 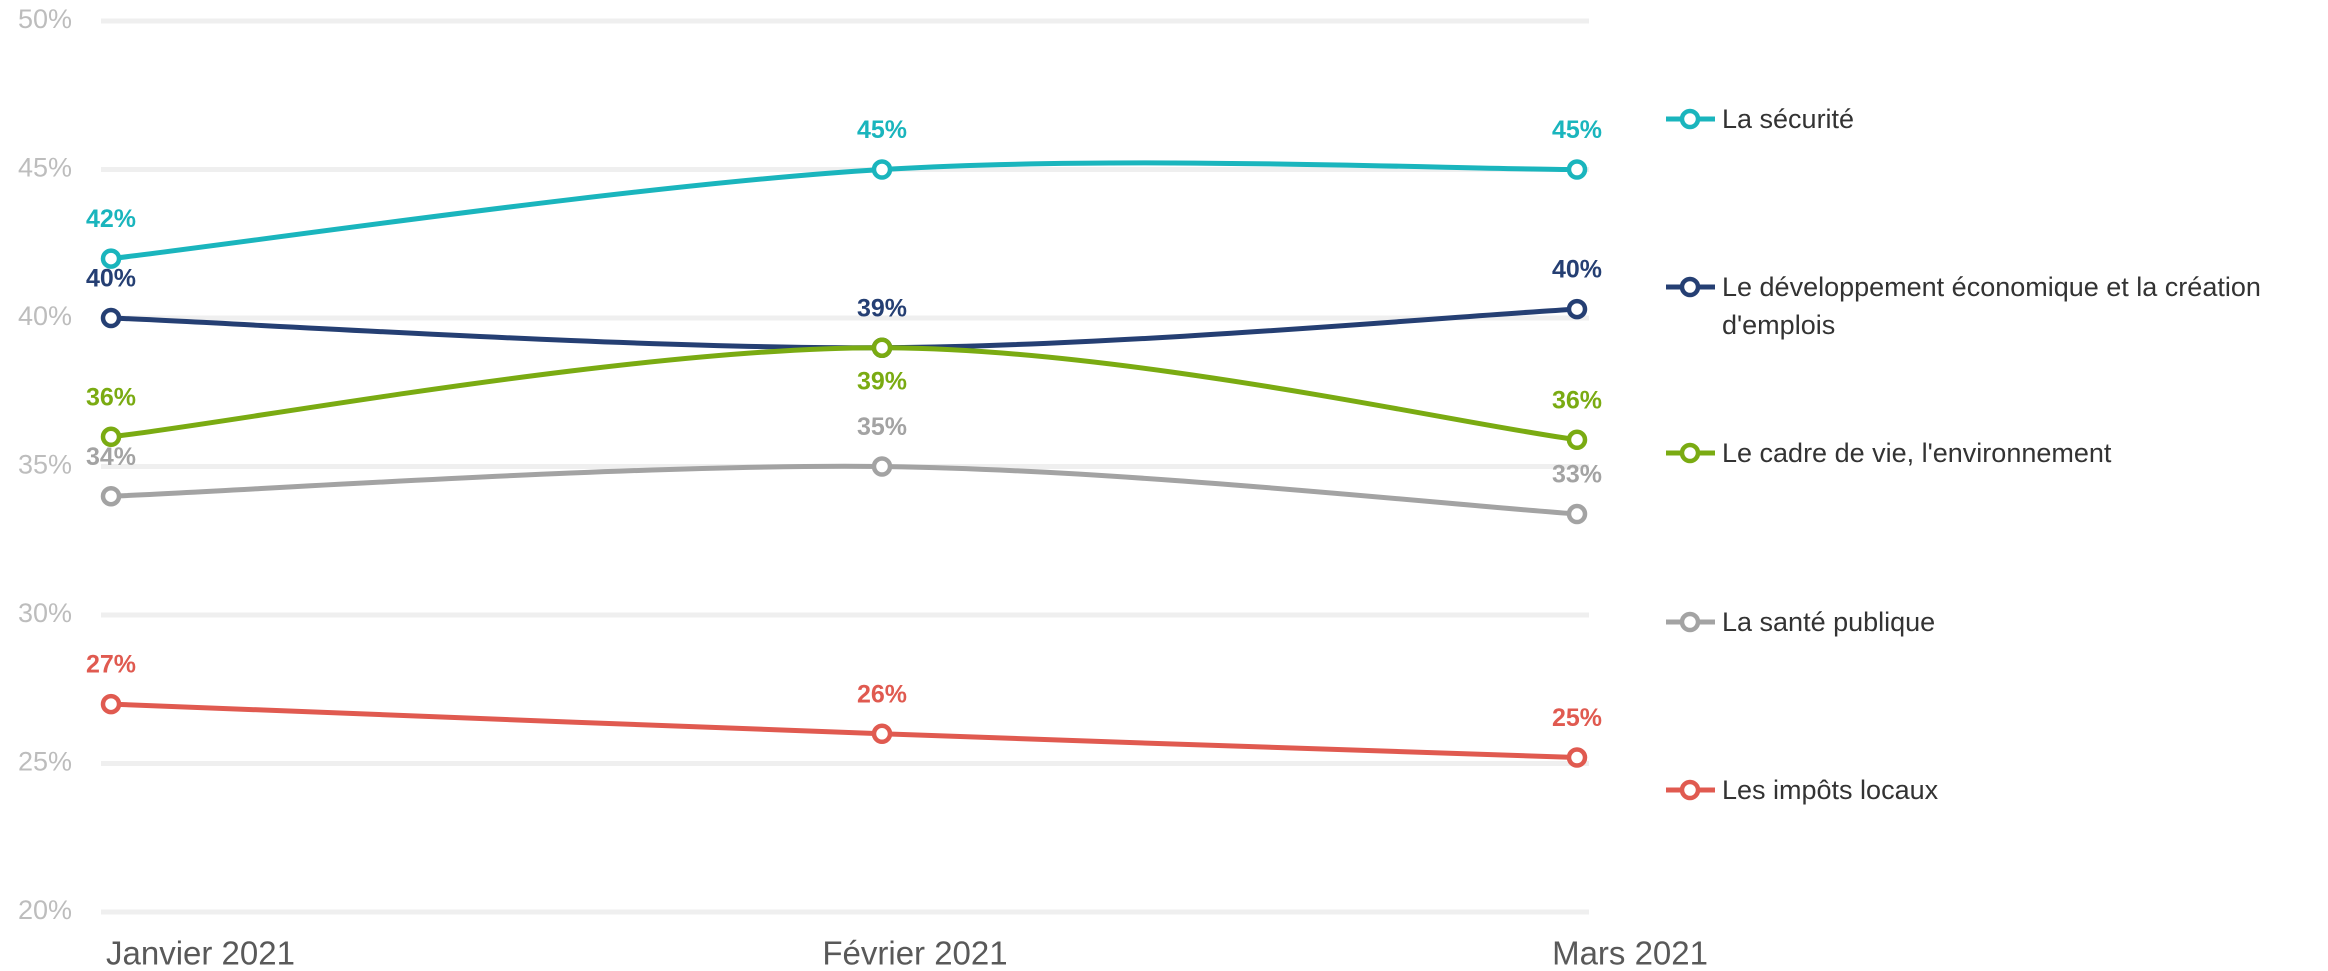 What do you see at coordinates (1630, 953) in the screenshot?
I see `x-tick-label: Mars 2021` at bounding box center [1630, 953].